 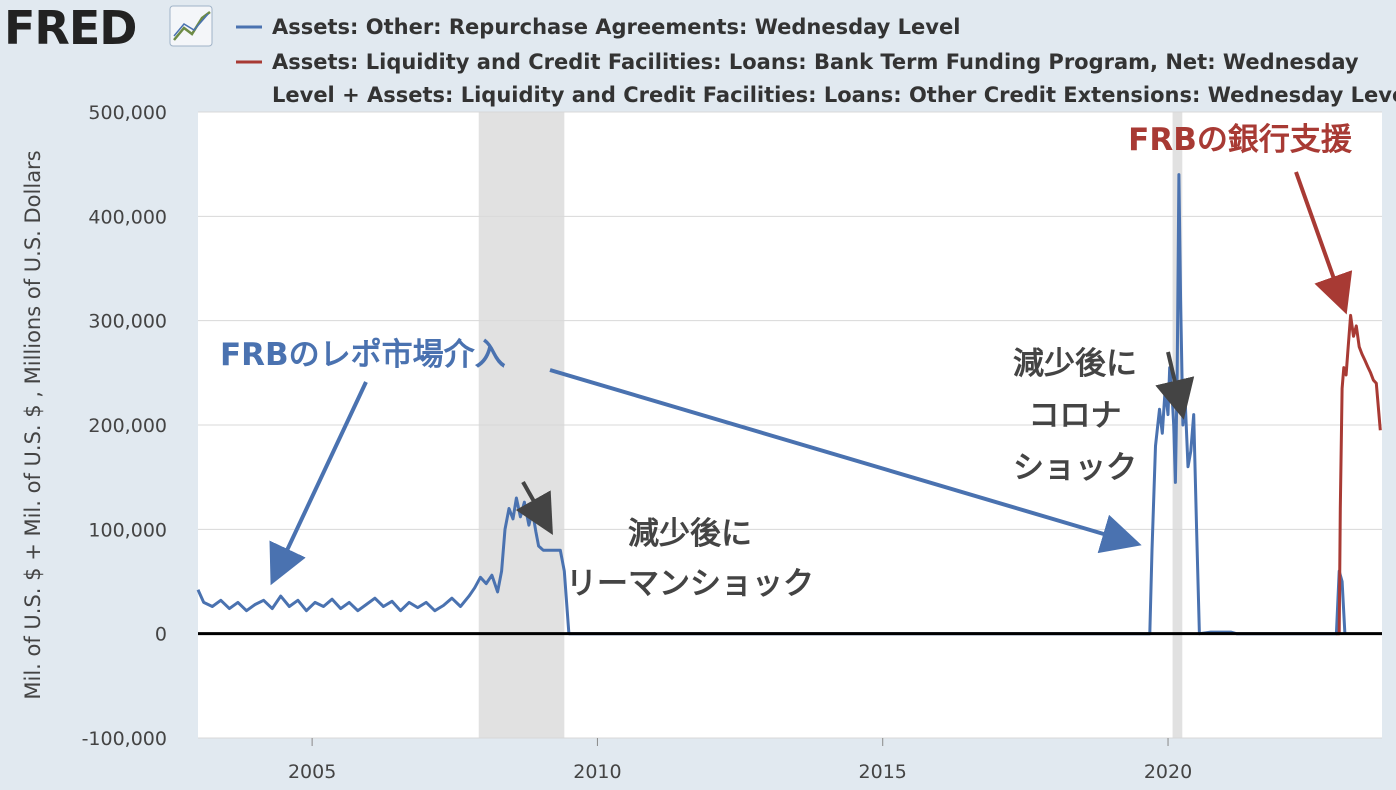 I want to click on annotation-corona-line1: 減少後に, so click(x=1075, y=364).